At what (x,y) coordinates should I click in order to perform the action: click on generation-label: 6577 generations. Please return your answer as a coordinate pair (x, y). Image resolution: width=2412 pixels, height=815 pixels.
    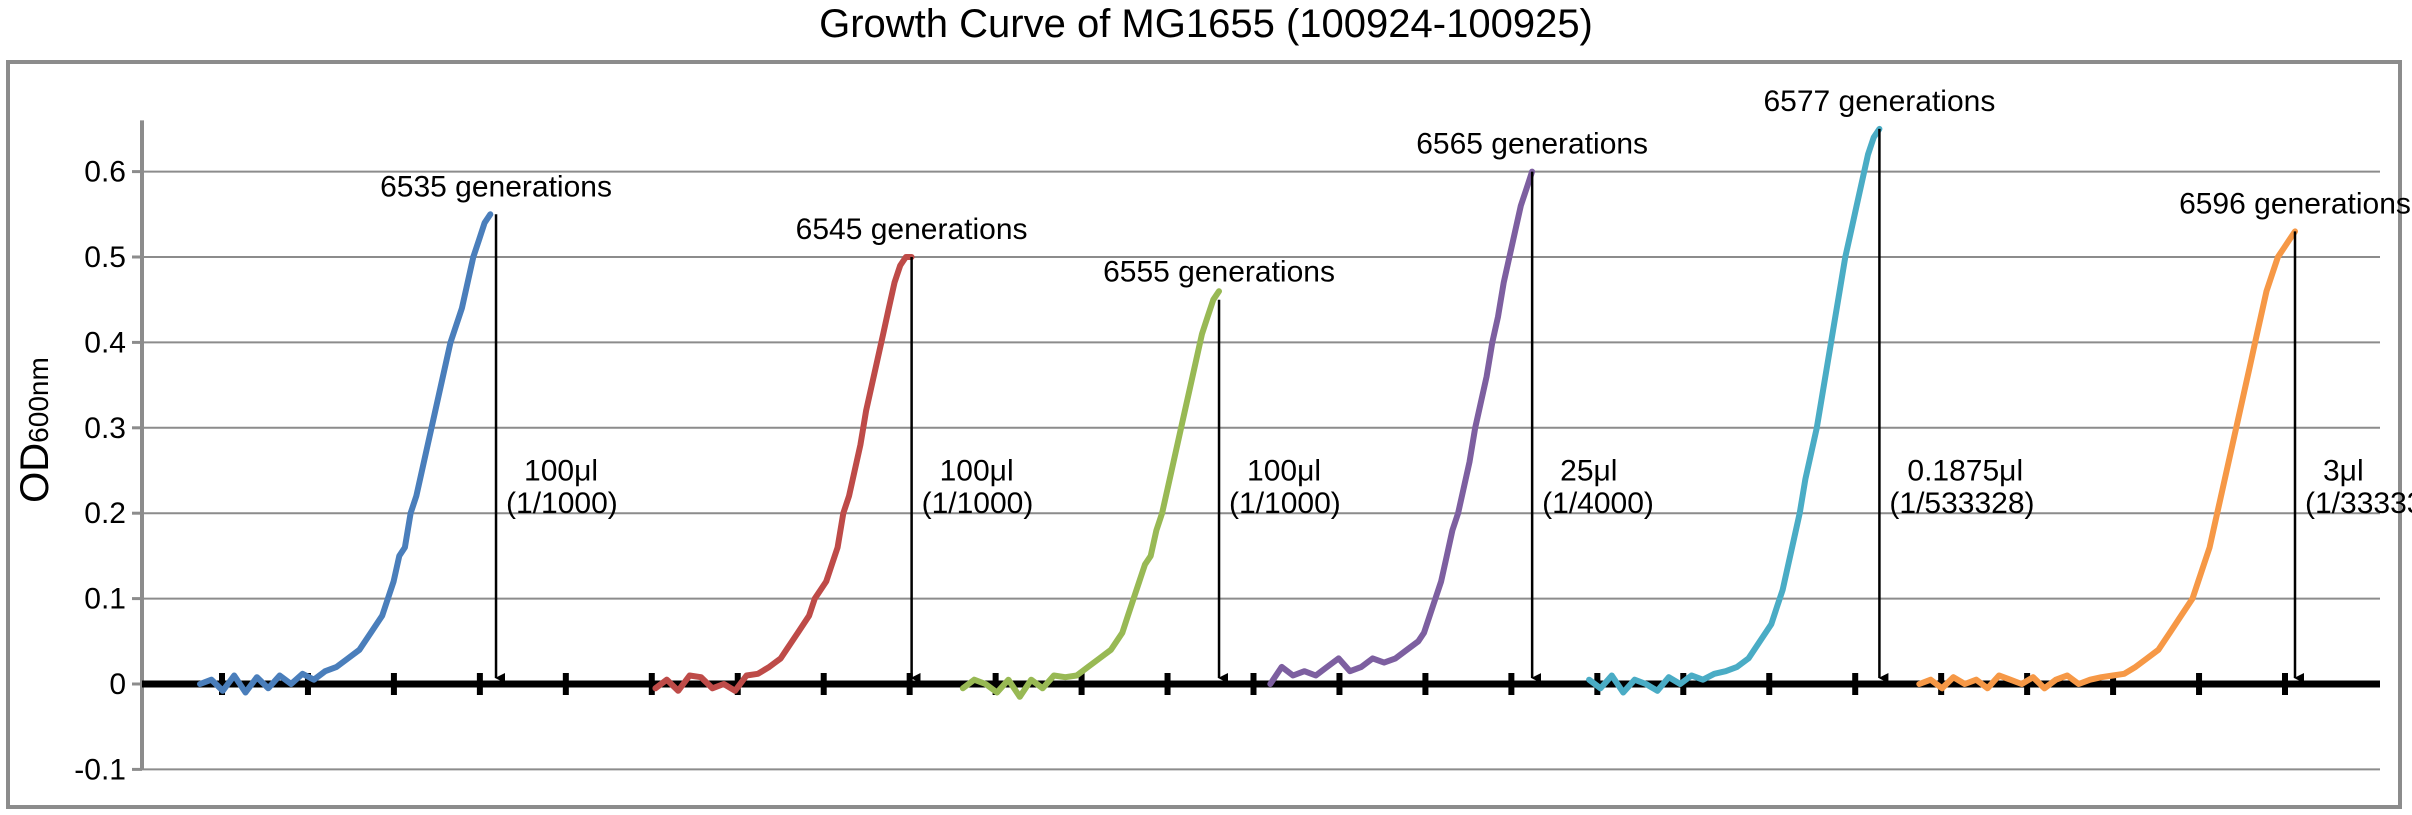
    Looking at the image, I should click on (1879, 101).